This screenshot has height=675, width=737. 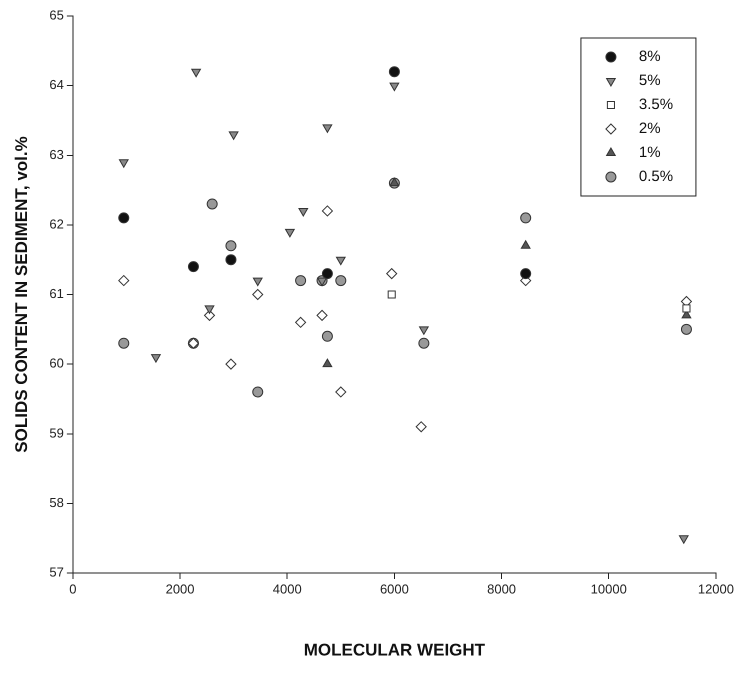 What do you see at coordinates (656, 177) in the screenshot?
I see `legend-label: 0.5%` at bounding box center [656, 177].